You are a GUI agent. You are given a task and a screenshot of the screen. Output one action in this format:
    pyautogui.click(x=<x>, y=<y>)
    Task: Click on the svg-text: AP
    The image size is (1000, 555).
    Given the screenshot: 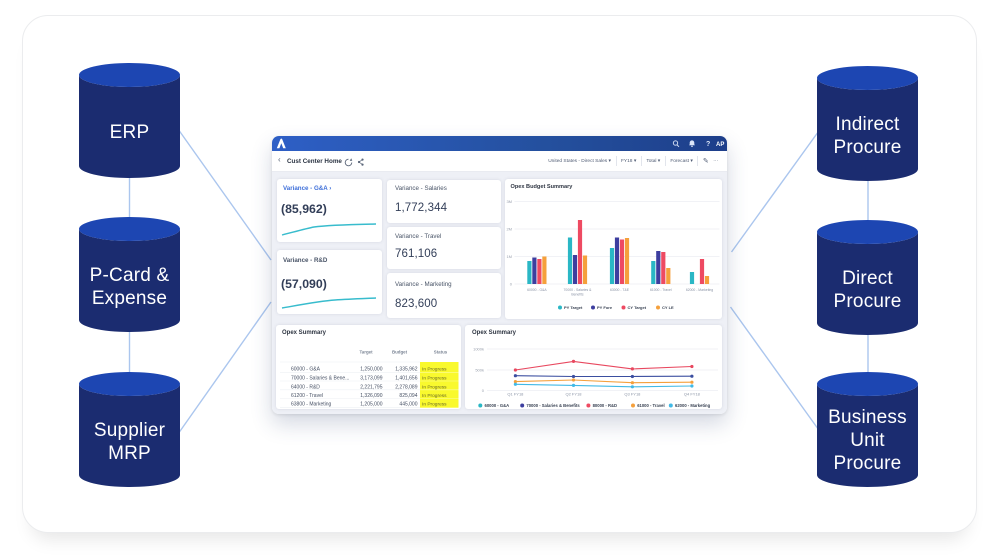 What is the action you would take?
    pyautogui.click(x=720, y=145)
    